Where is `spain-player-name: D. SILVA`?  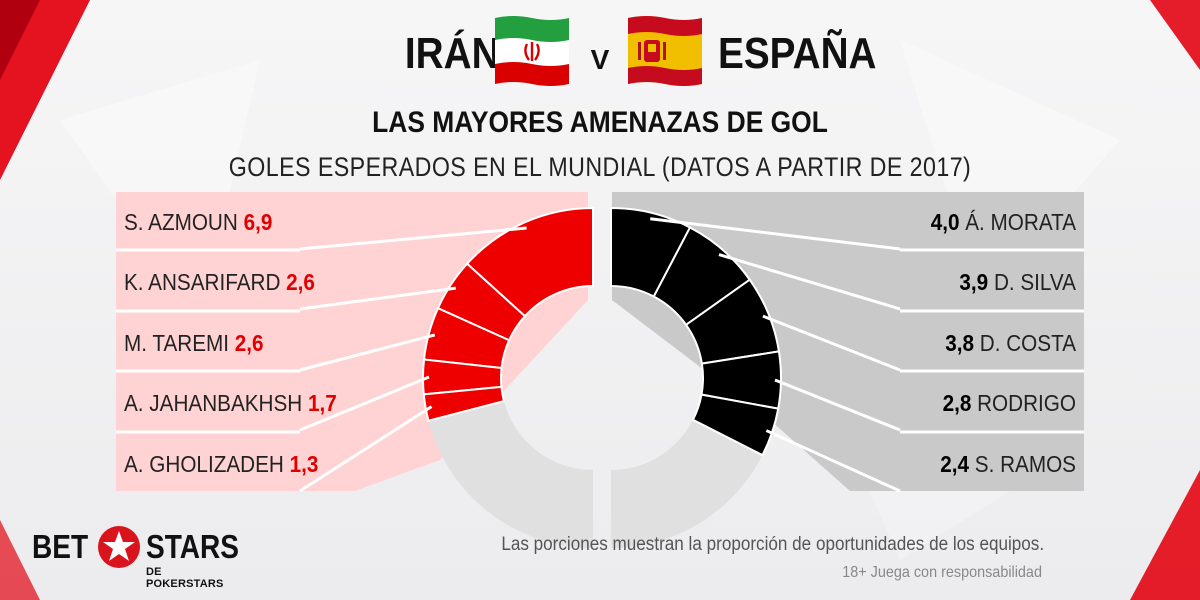
spain-player-name: D. SILVA is located at coordinates (1035, 282).